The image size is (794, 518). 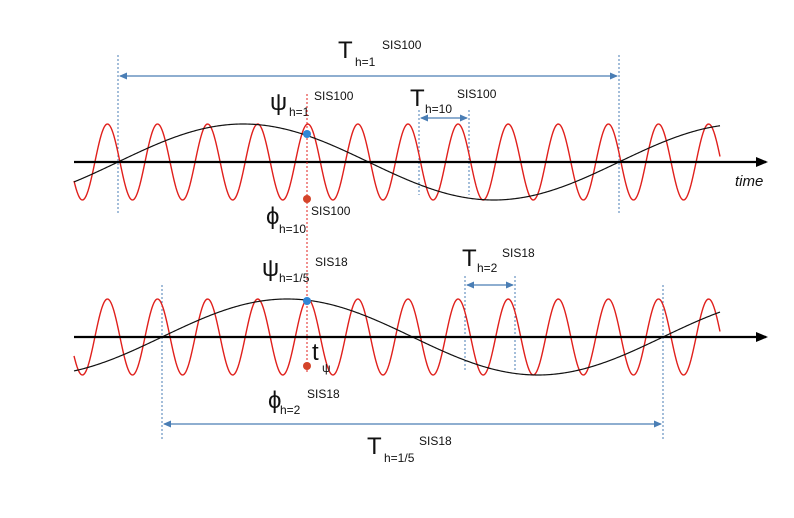 I want to click on bottom-phi-point, so click(x=307, y=366).